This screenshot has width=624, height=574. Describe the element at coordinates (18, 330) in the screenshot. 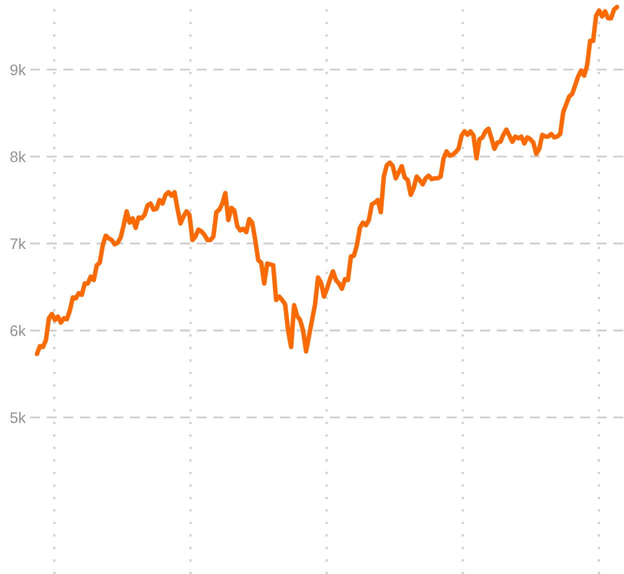

I see `y-tick-label: 6k` at that location.